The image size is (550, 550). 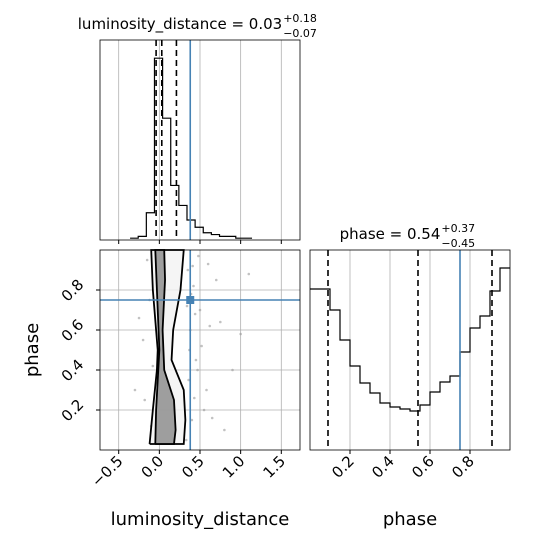 I want to click on y-tick-label: 0.8, so click(x=73, y=291).